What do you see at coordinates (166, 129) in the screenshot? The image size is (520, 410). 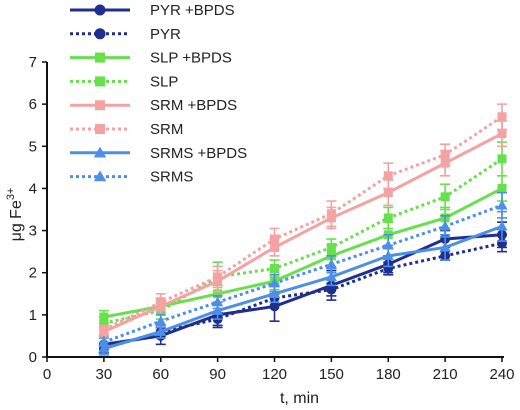 I see `legend-label: SRM` at bounding box center [166, 129].